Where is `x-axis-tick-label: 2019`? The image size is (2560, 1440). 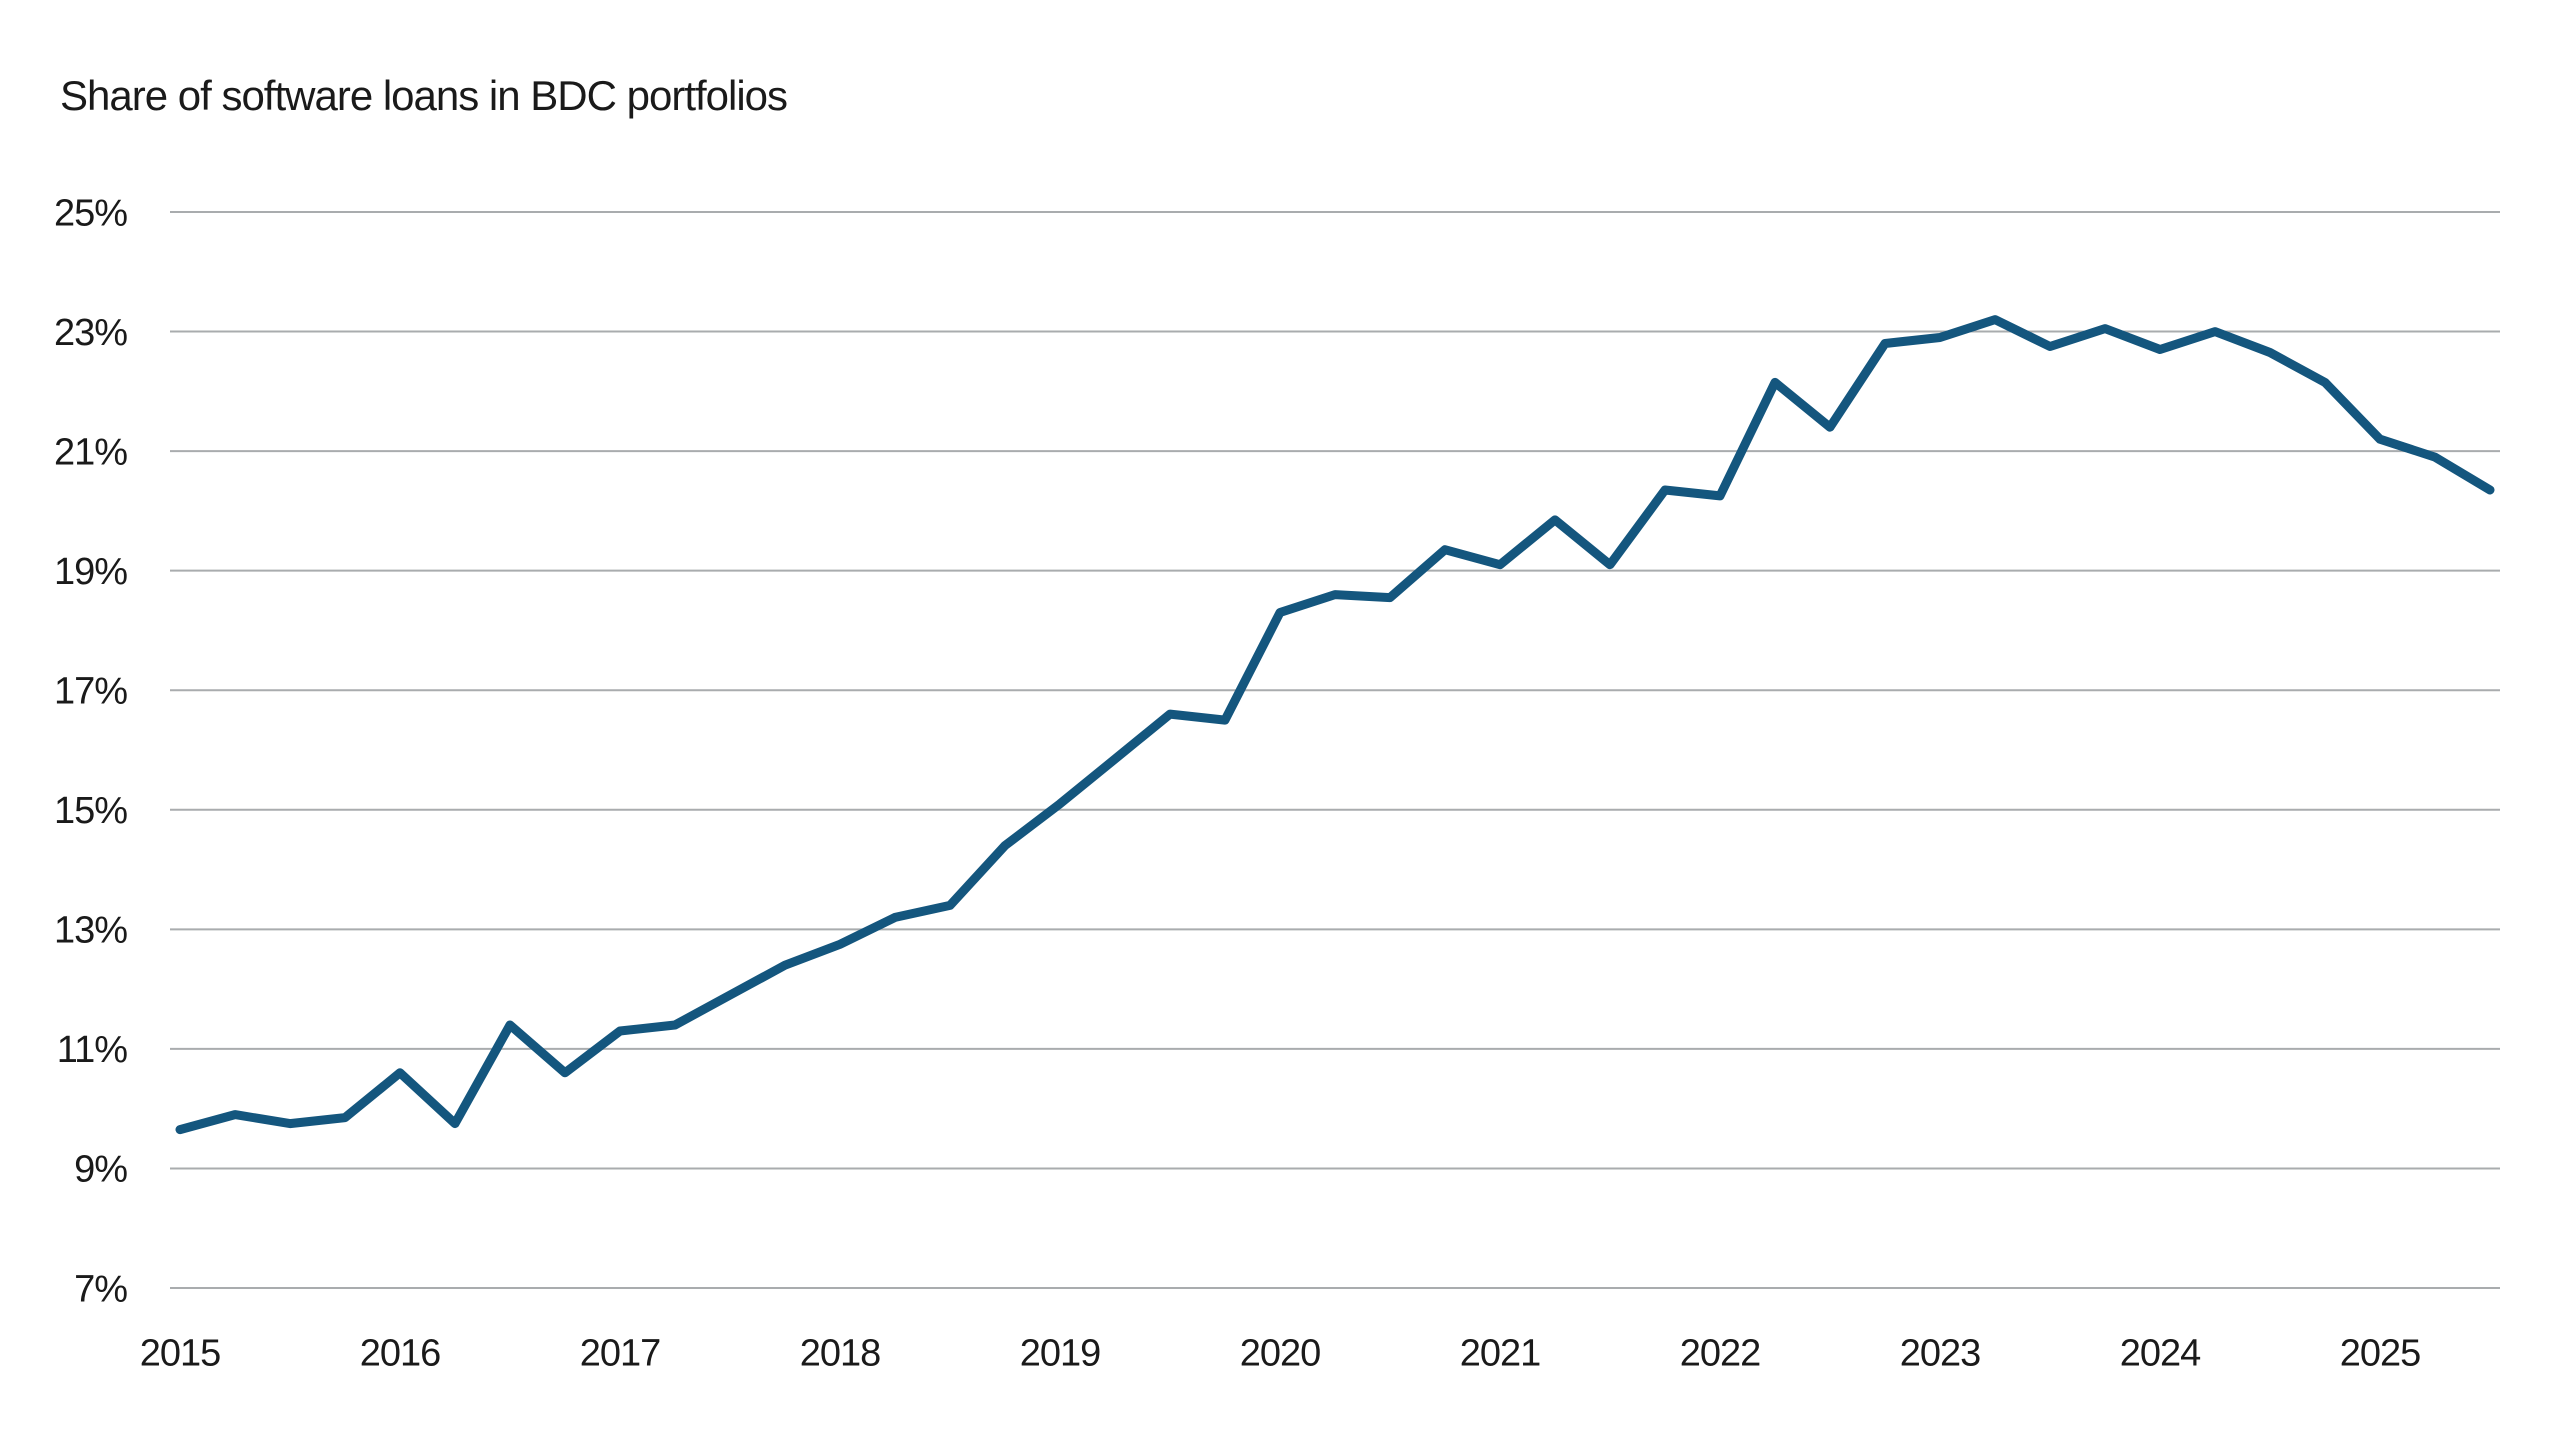 x-axis-tick-label: 2019 is located at coordinates (1060, 1353).